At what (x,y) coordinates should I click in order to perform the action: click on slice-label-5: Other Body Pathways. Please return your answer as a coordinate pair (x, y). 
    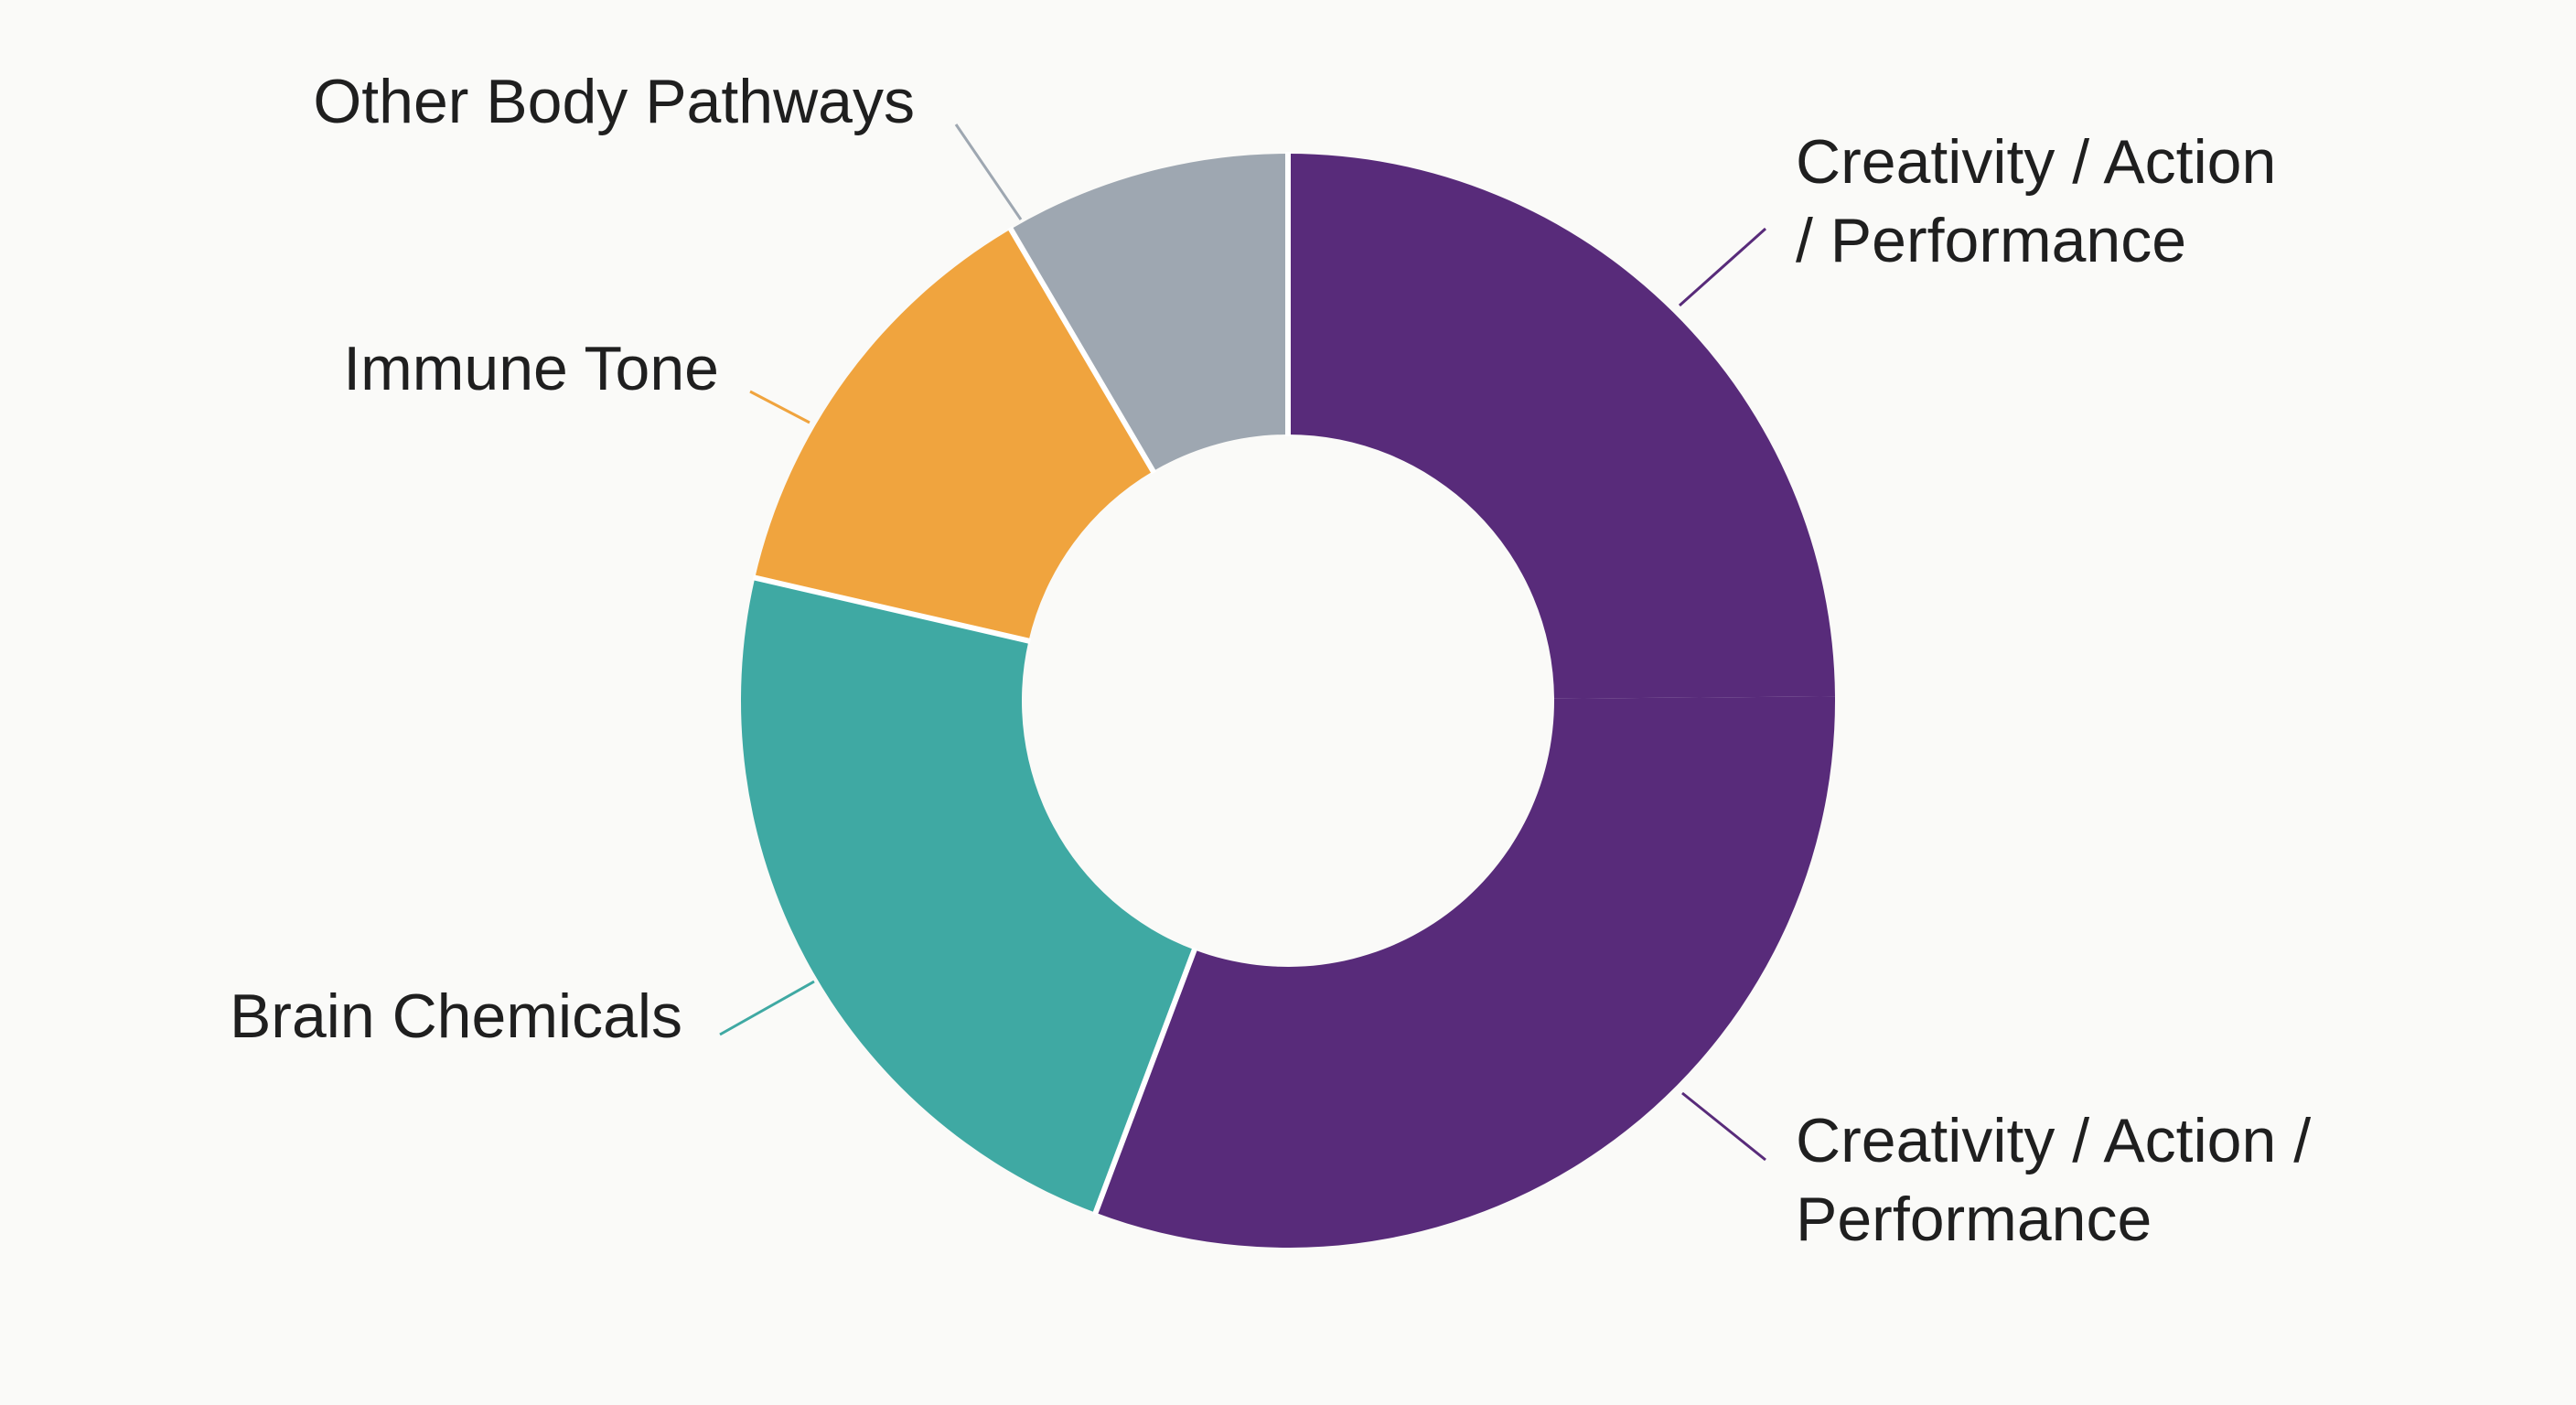
    Looking at the image, I should click on (614, 101).